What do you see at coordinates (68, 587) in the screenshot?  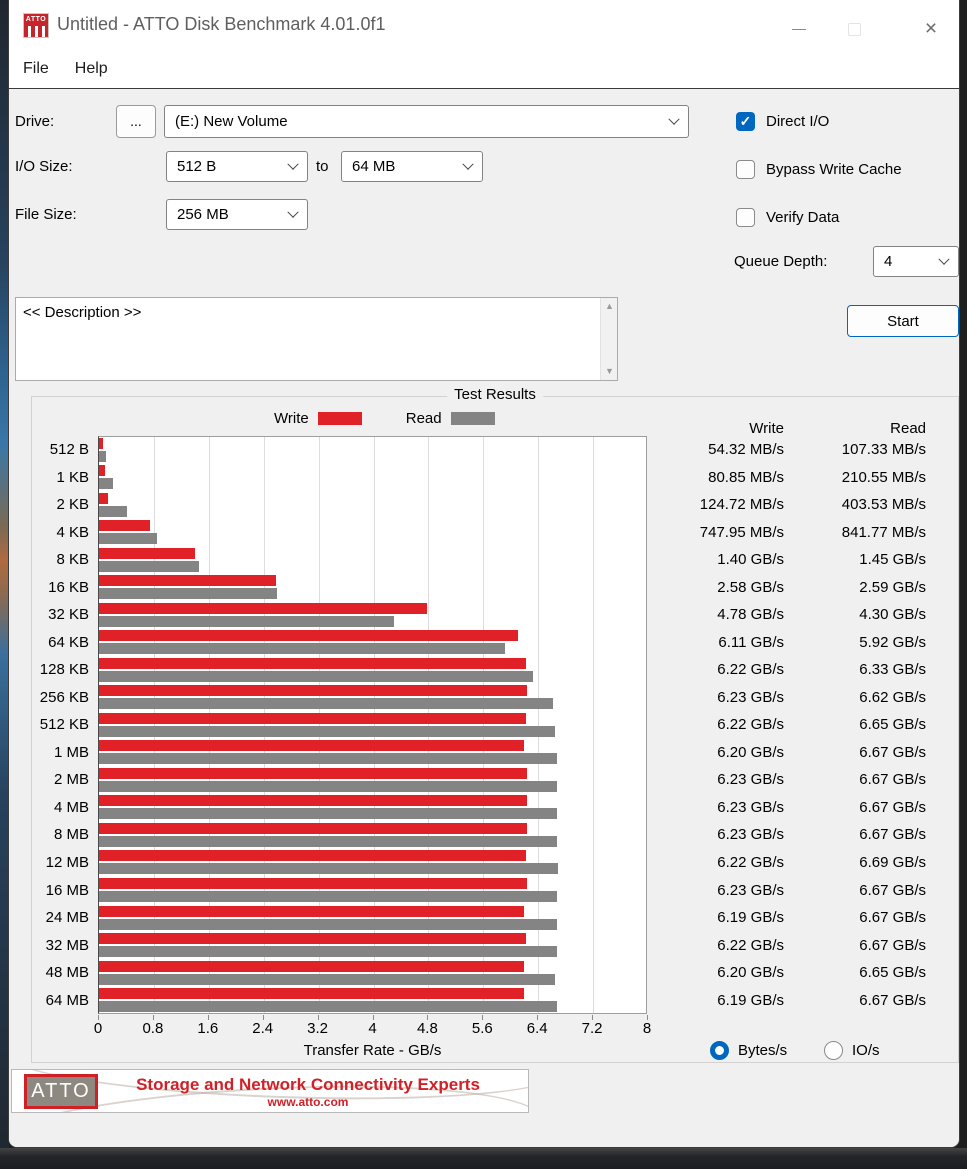 I see `chart-category-label: 16 KB` at bounding box center [68, 587].